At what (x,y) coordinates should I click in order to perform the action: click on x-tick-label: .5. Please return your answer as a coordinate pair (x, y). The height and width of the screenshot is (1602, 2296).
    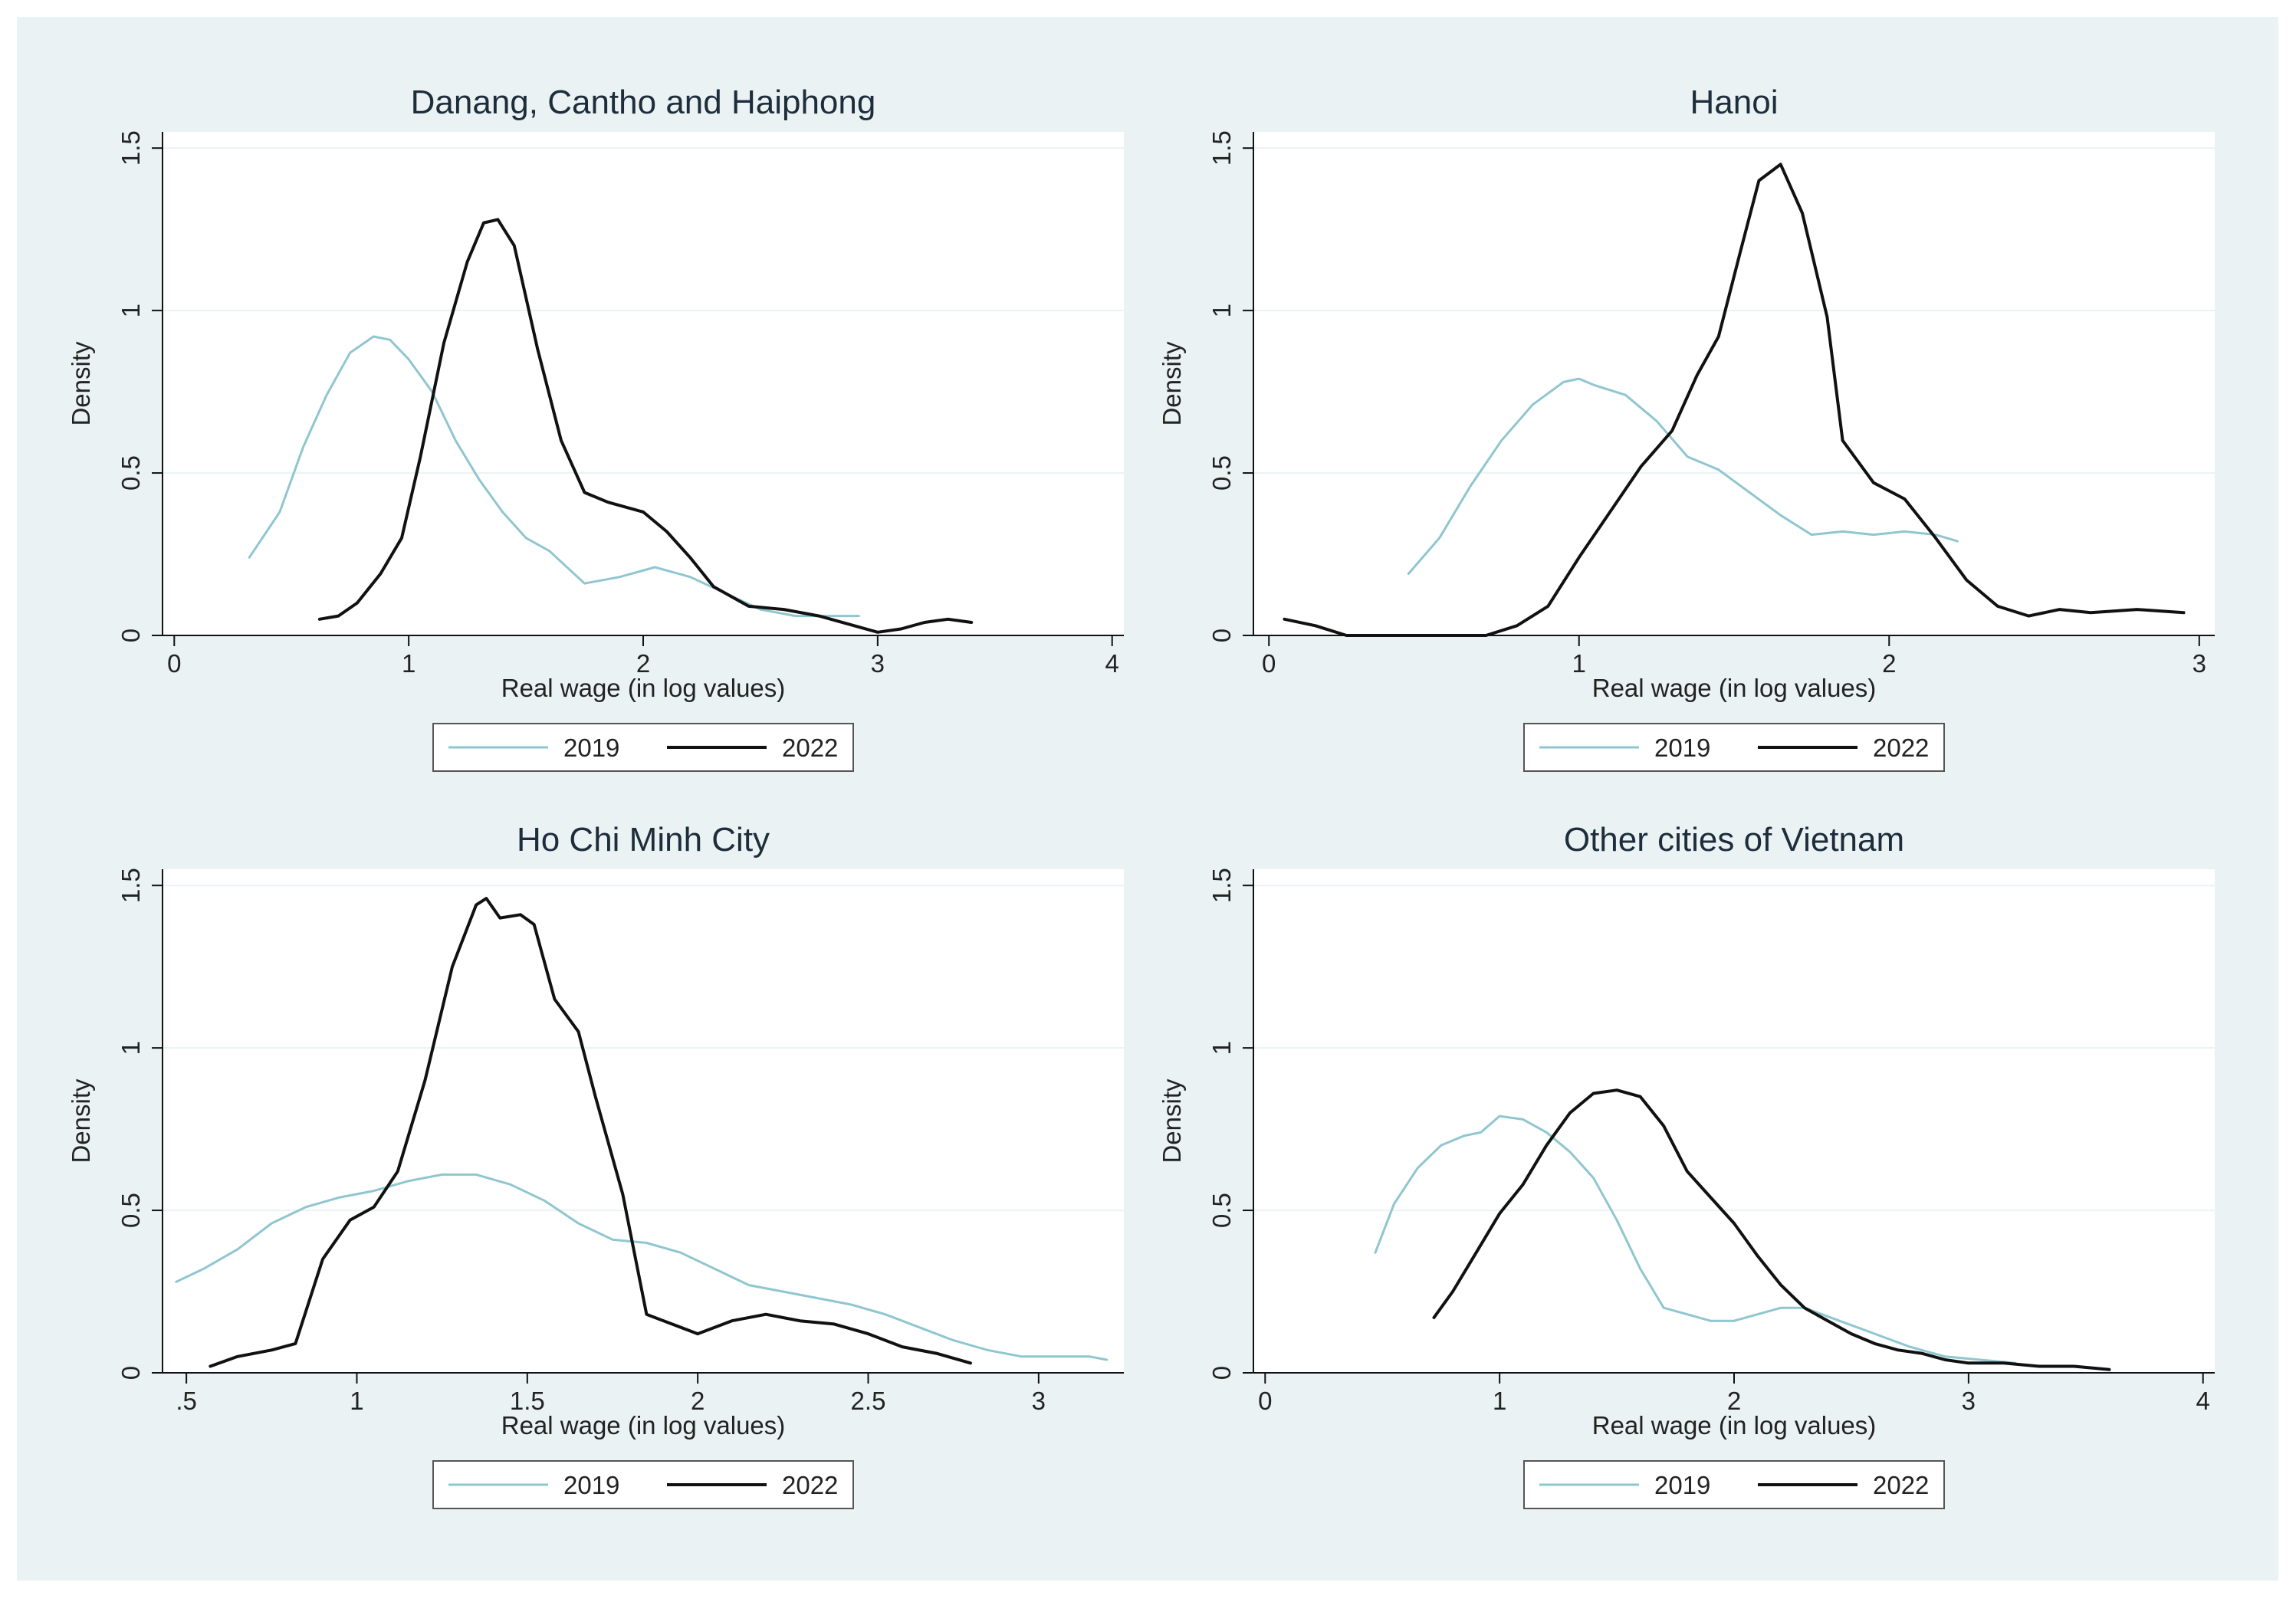
    Looking at the image, I should click on (186, 1401).